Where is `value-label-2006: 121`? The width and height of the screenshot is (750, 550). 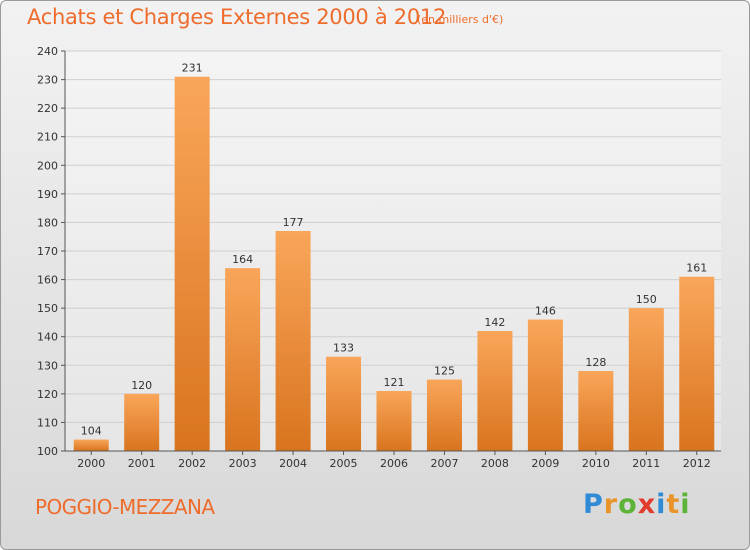
value-label-2006: 121 is located at coordinates (394, 382).